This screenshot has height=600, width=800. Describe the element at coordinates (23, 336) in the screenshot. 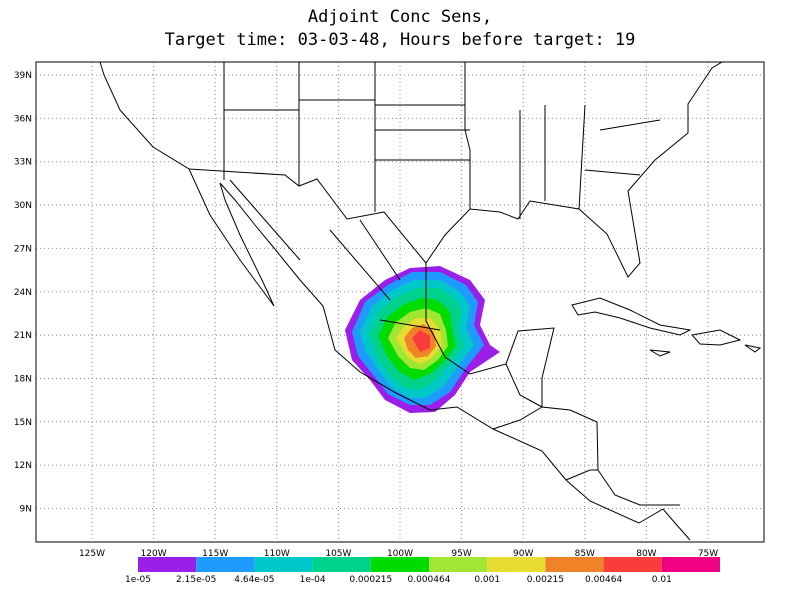

I see `lat-label: 21N` at that location.